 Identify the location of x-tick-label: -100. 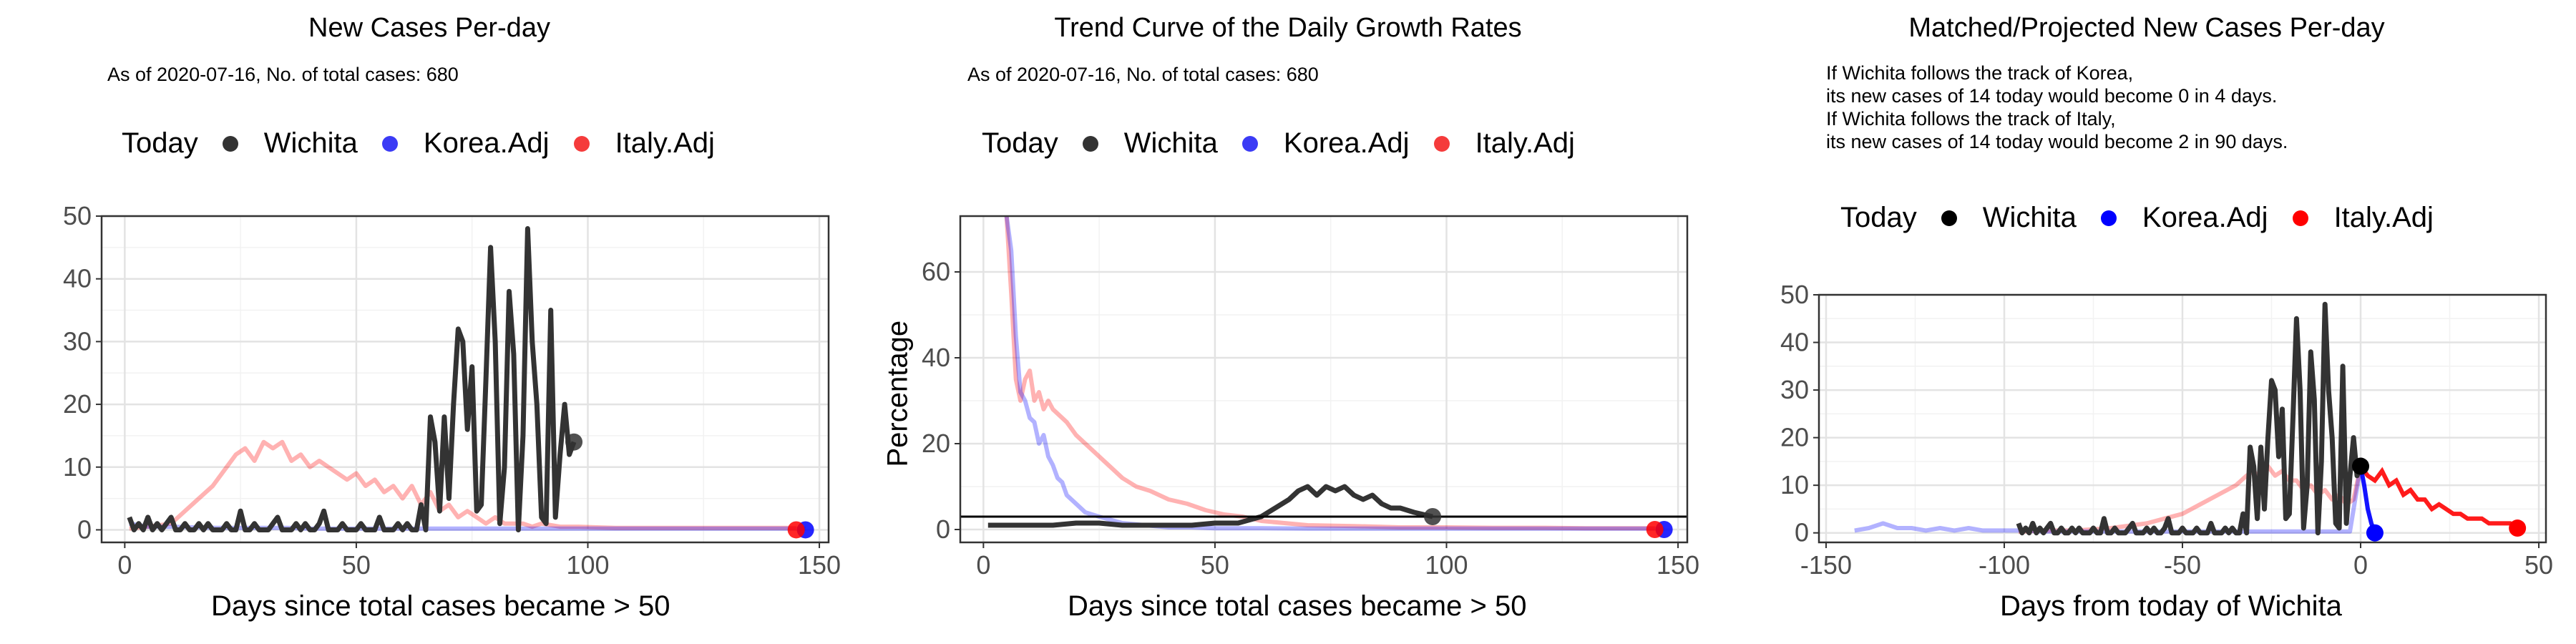
(2004, 565).